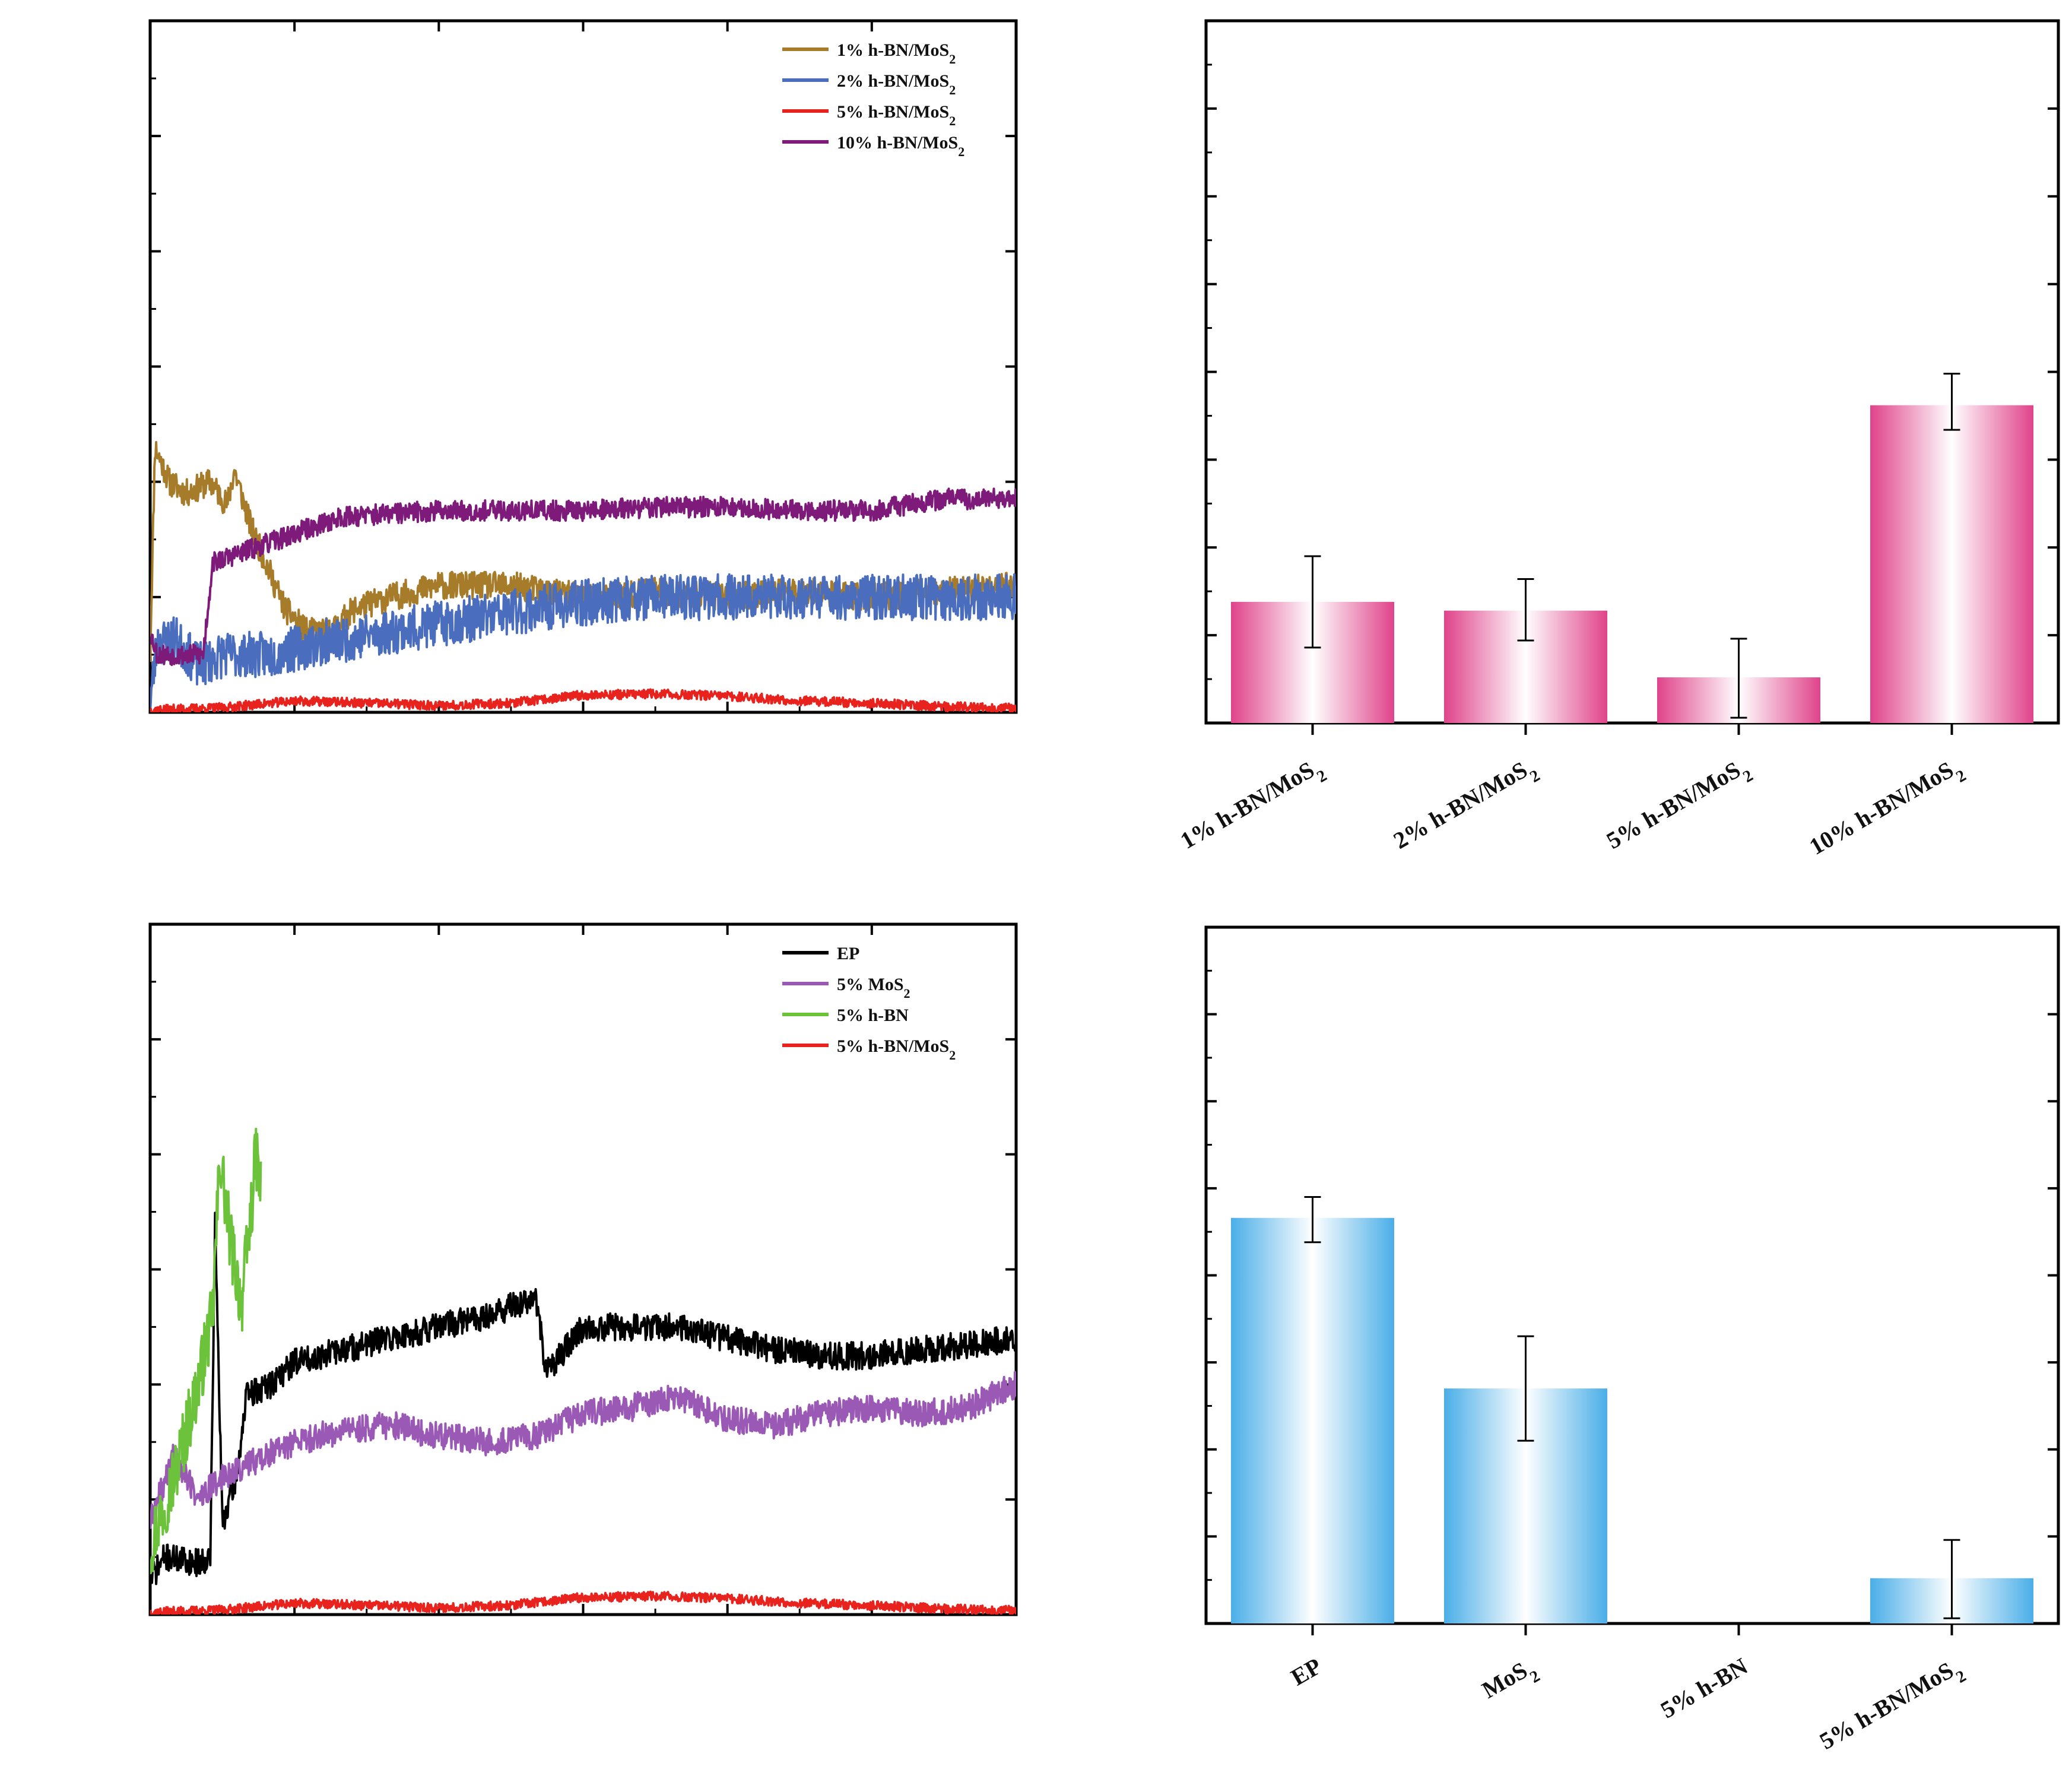  Describe the element at coordinates (900, 146) in the screenshot. I see `legend-label: 10% h-BN/MoS2` at that location.